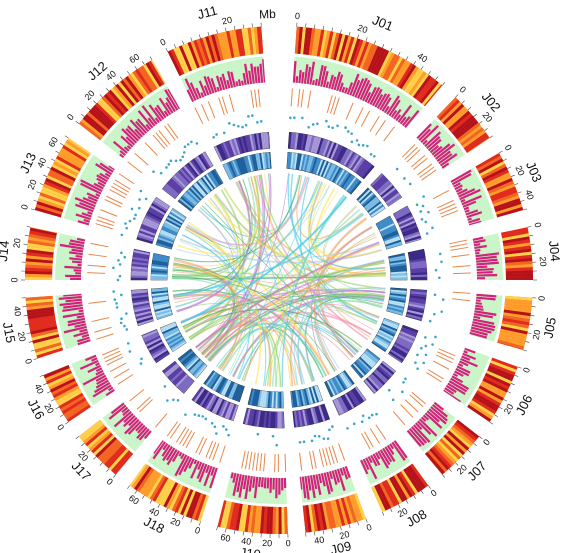 This screenshot has height=553, width=578. I want to click on synteny-link, so click(274, 296).